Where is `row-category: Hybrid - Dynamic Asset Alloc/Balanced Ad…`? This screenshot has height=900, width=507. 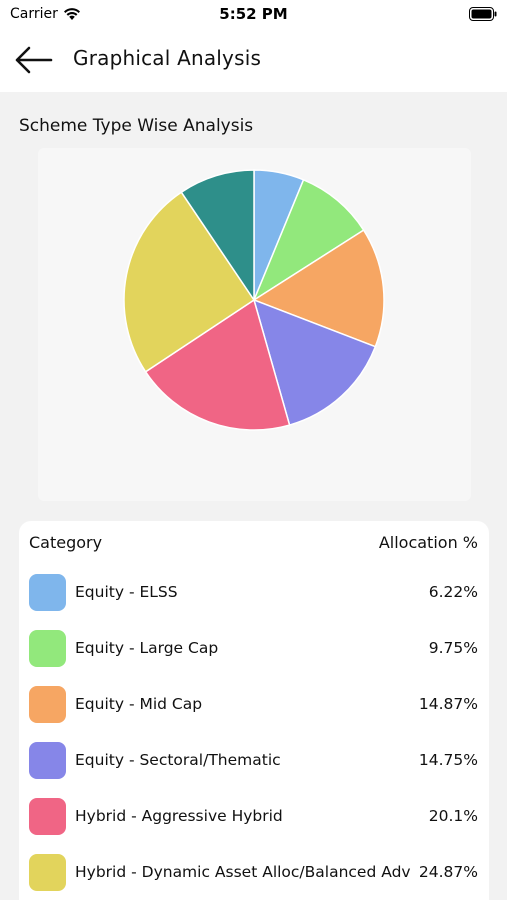 row-category: Hybrid - Dynamic Asset Alloc/Balanced Ad… is located at coordinates (243, 872).